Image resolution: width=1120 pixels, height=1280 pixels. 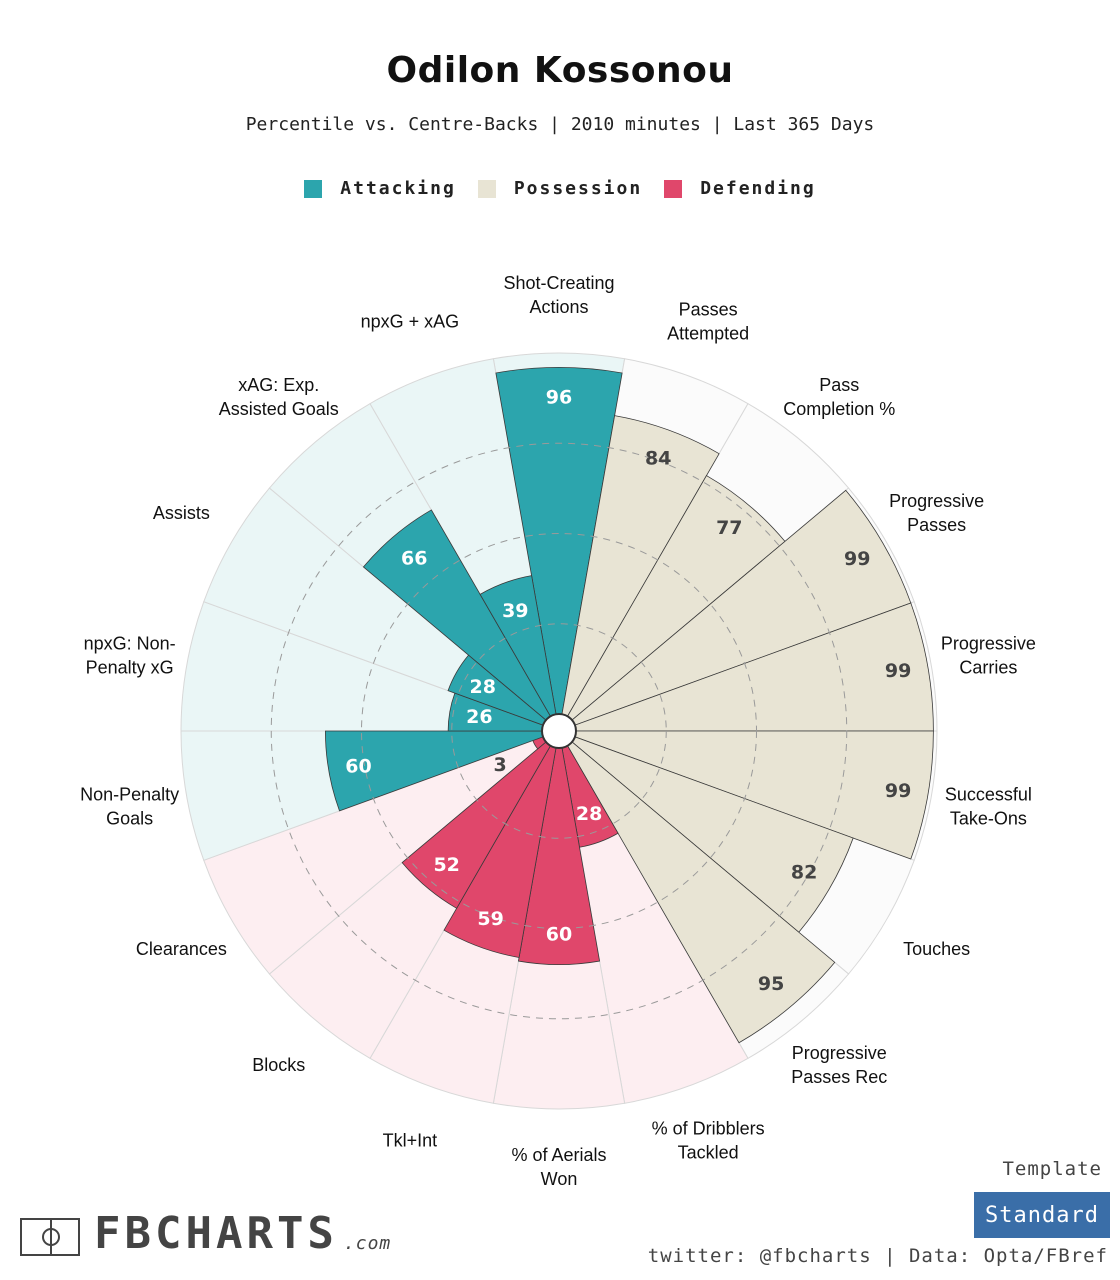 I want to click on category-label: Touches, so click(x=936, y=949).